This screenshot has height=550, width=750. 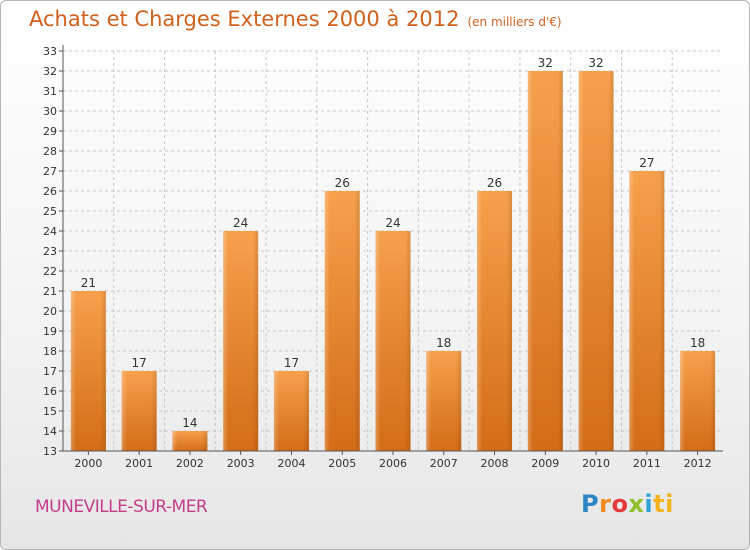 What do you see at coordinates (50, 451) in the screenshot?
I see `y-tick-label: 13` at bounding box center [50, 451].